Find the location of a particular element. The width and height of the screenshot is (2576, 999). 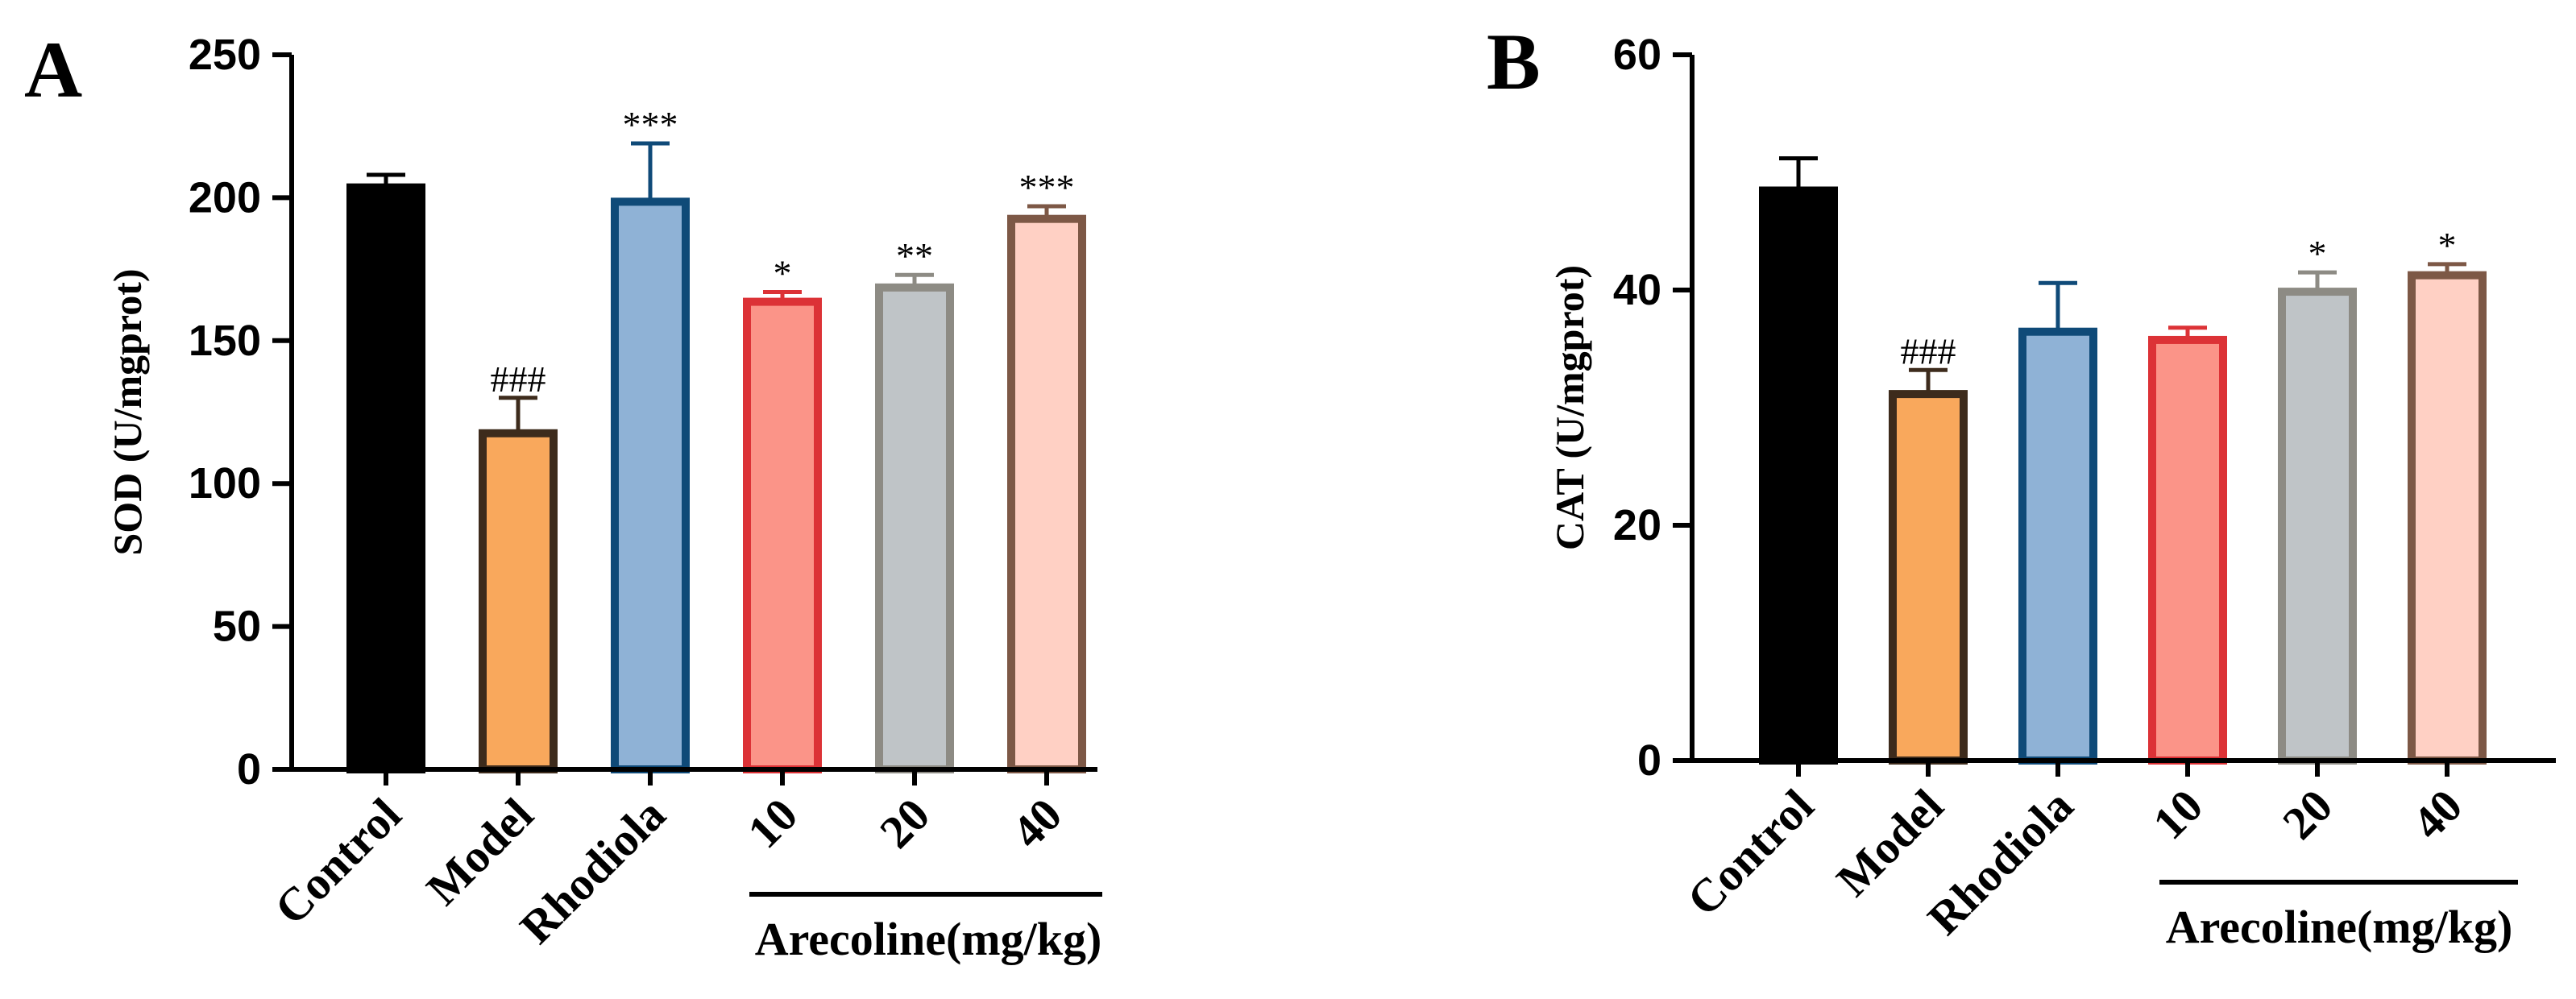

significance-label-4: * is located at coordinates (2317, 254).